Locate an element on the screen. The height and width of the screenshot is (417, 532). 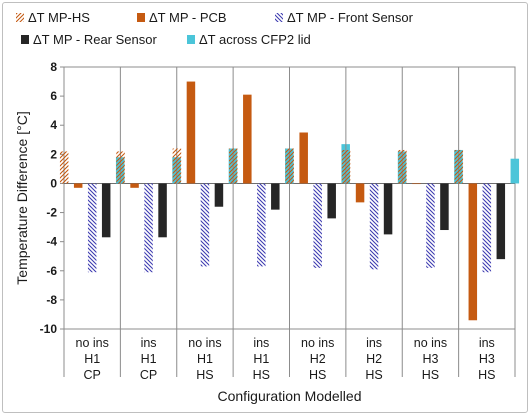
y-tick-label: -6 is located at coordinates (51, 271).